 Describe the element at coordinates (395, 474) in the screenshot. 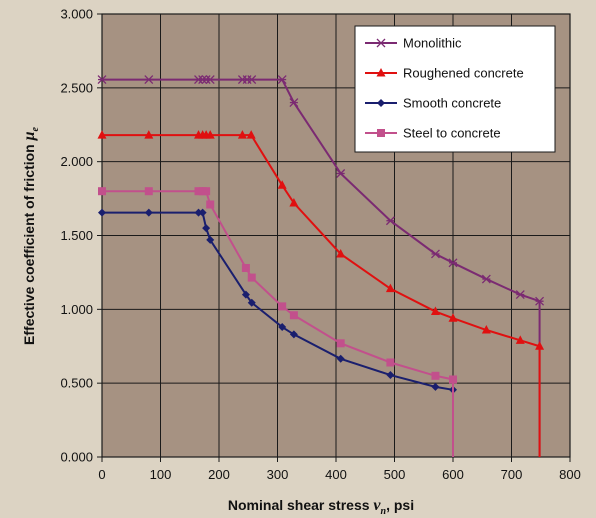

I see `x-tick-label: 500` at that location.